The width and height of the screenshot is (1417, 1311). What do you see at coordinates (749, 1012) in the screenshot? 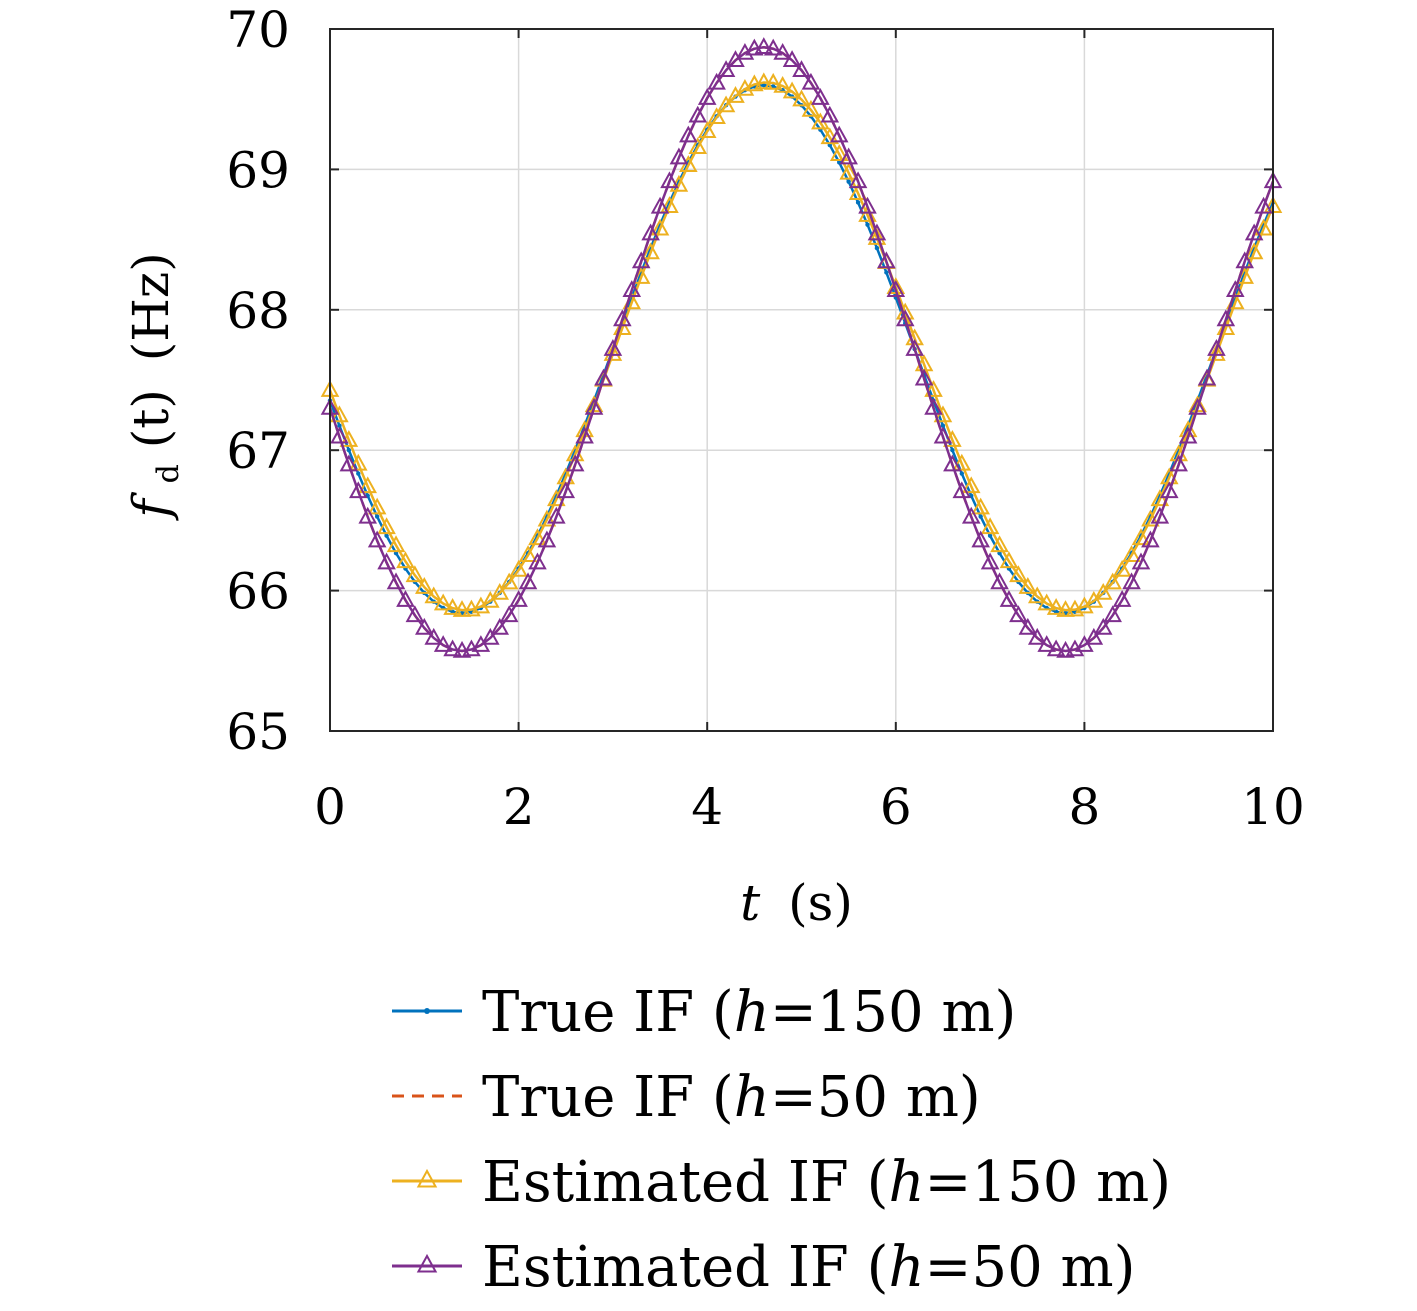
I see `legend-label-0: True IF (h=150 m)` at bounding box center [749, 1012].